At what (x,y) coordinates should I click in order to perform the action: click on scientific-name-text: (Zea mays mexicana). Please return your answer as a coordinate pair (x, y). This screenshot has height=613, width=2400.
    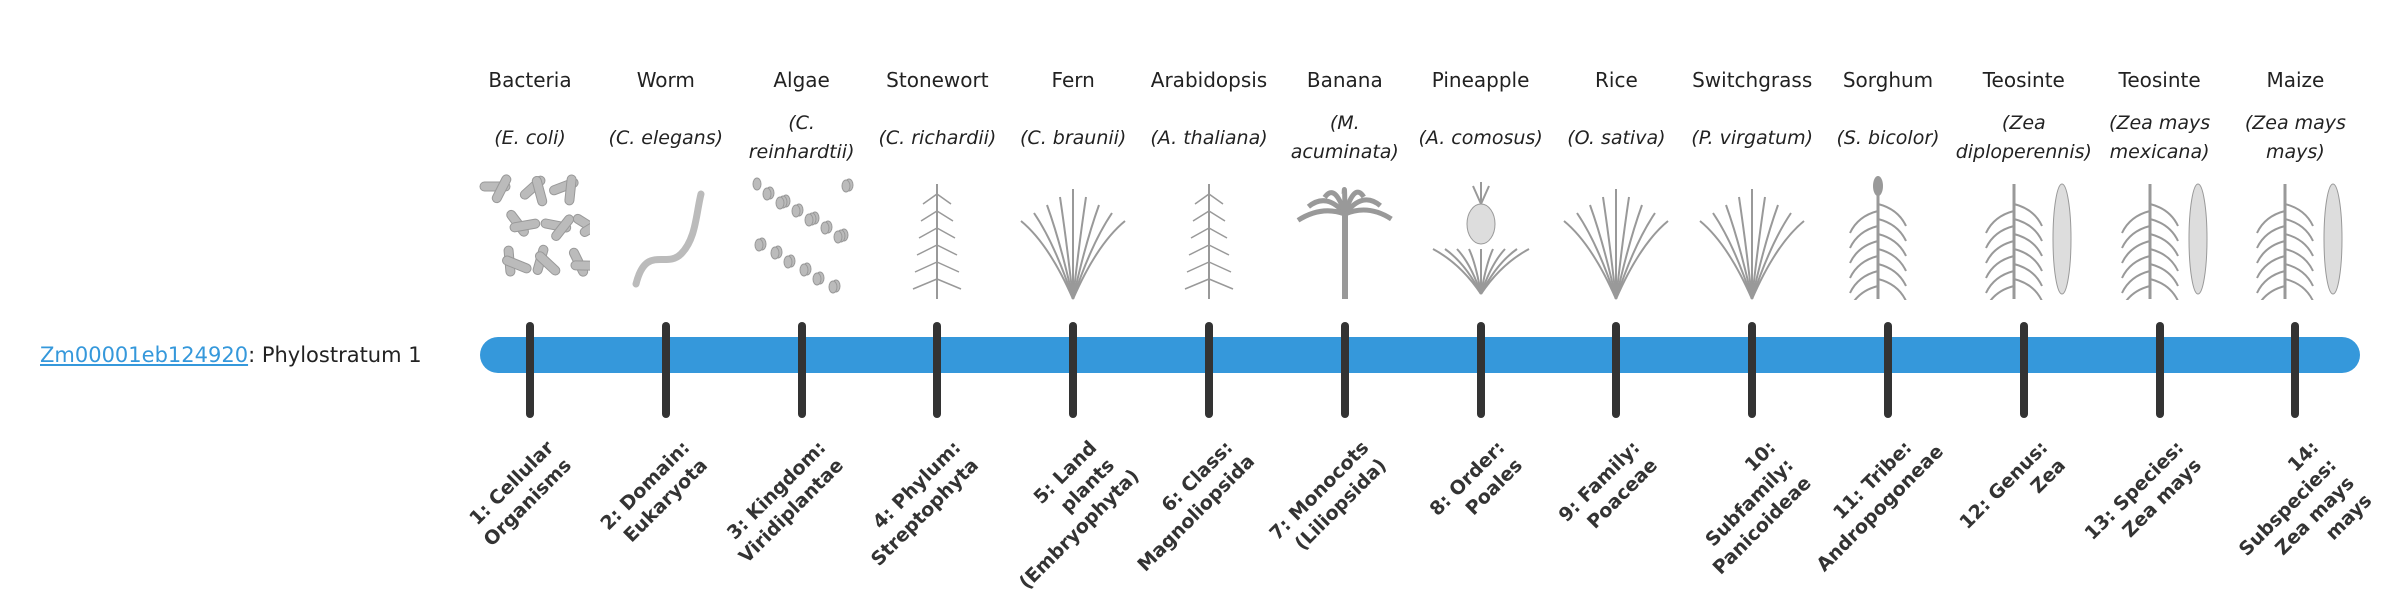
    Looking at the image, I should click on (2160, 137).